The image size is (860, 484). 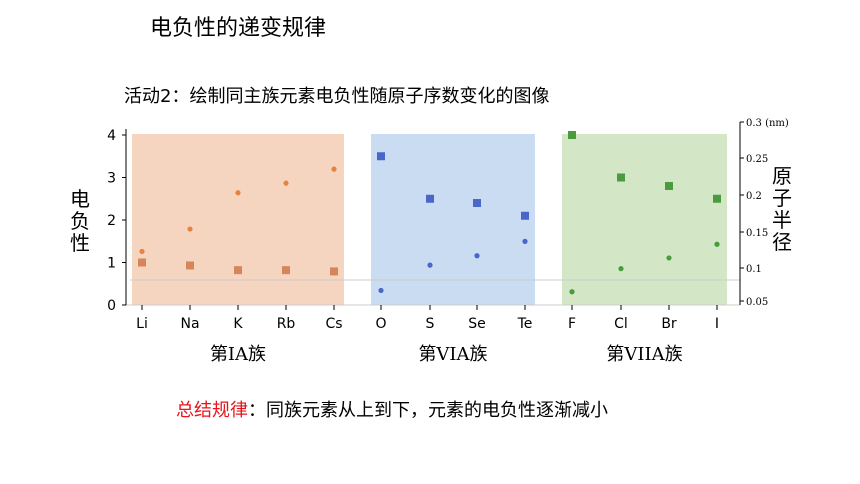 What do you see at coordinates (477, 256) in the screenshot?
I see `radius-point-Se` at bounding box center [477, 256].